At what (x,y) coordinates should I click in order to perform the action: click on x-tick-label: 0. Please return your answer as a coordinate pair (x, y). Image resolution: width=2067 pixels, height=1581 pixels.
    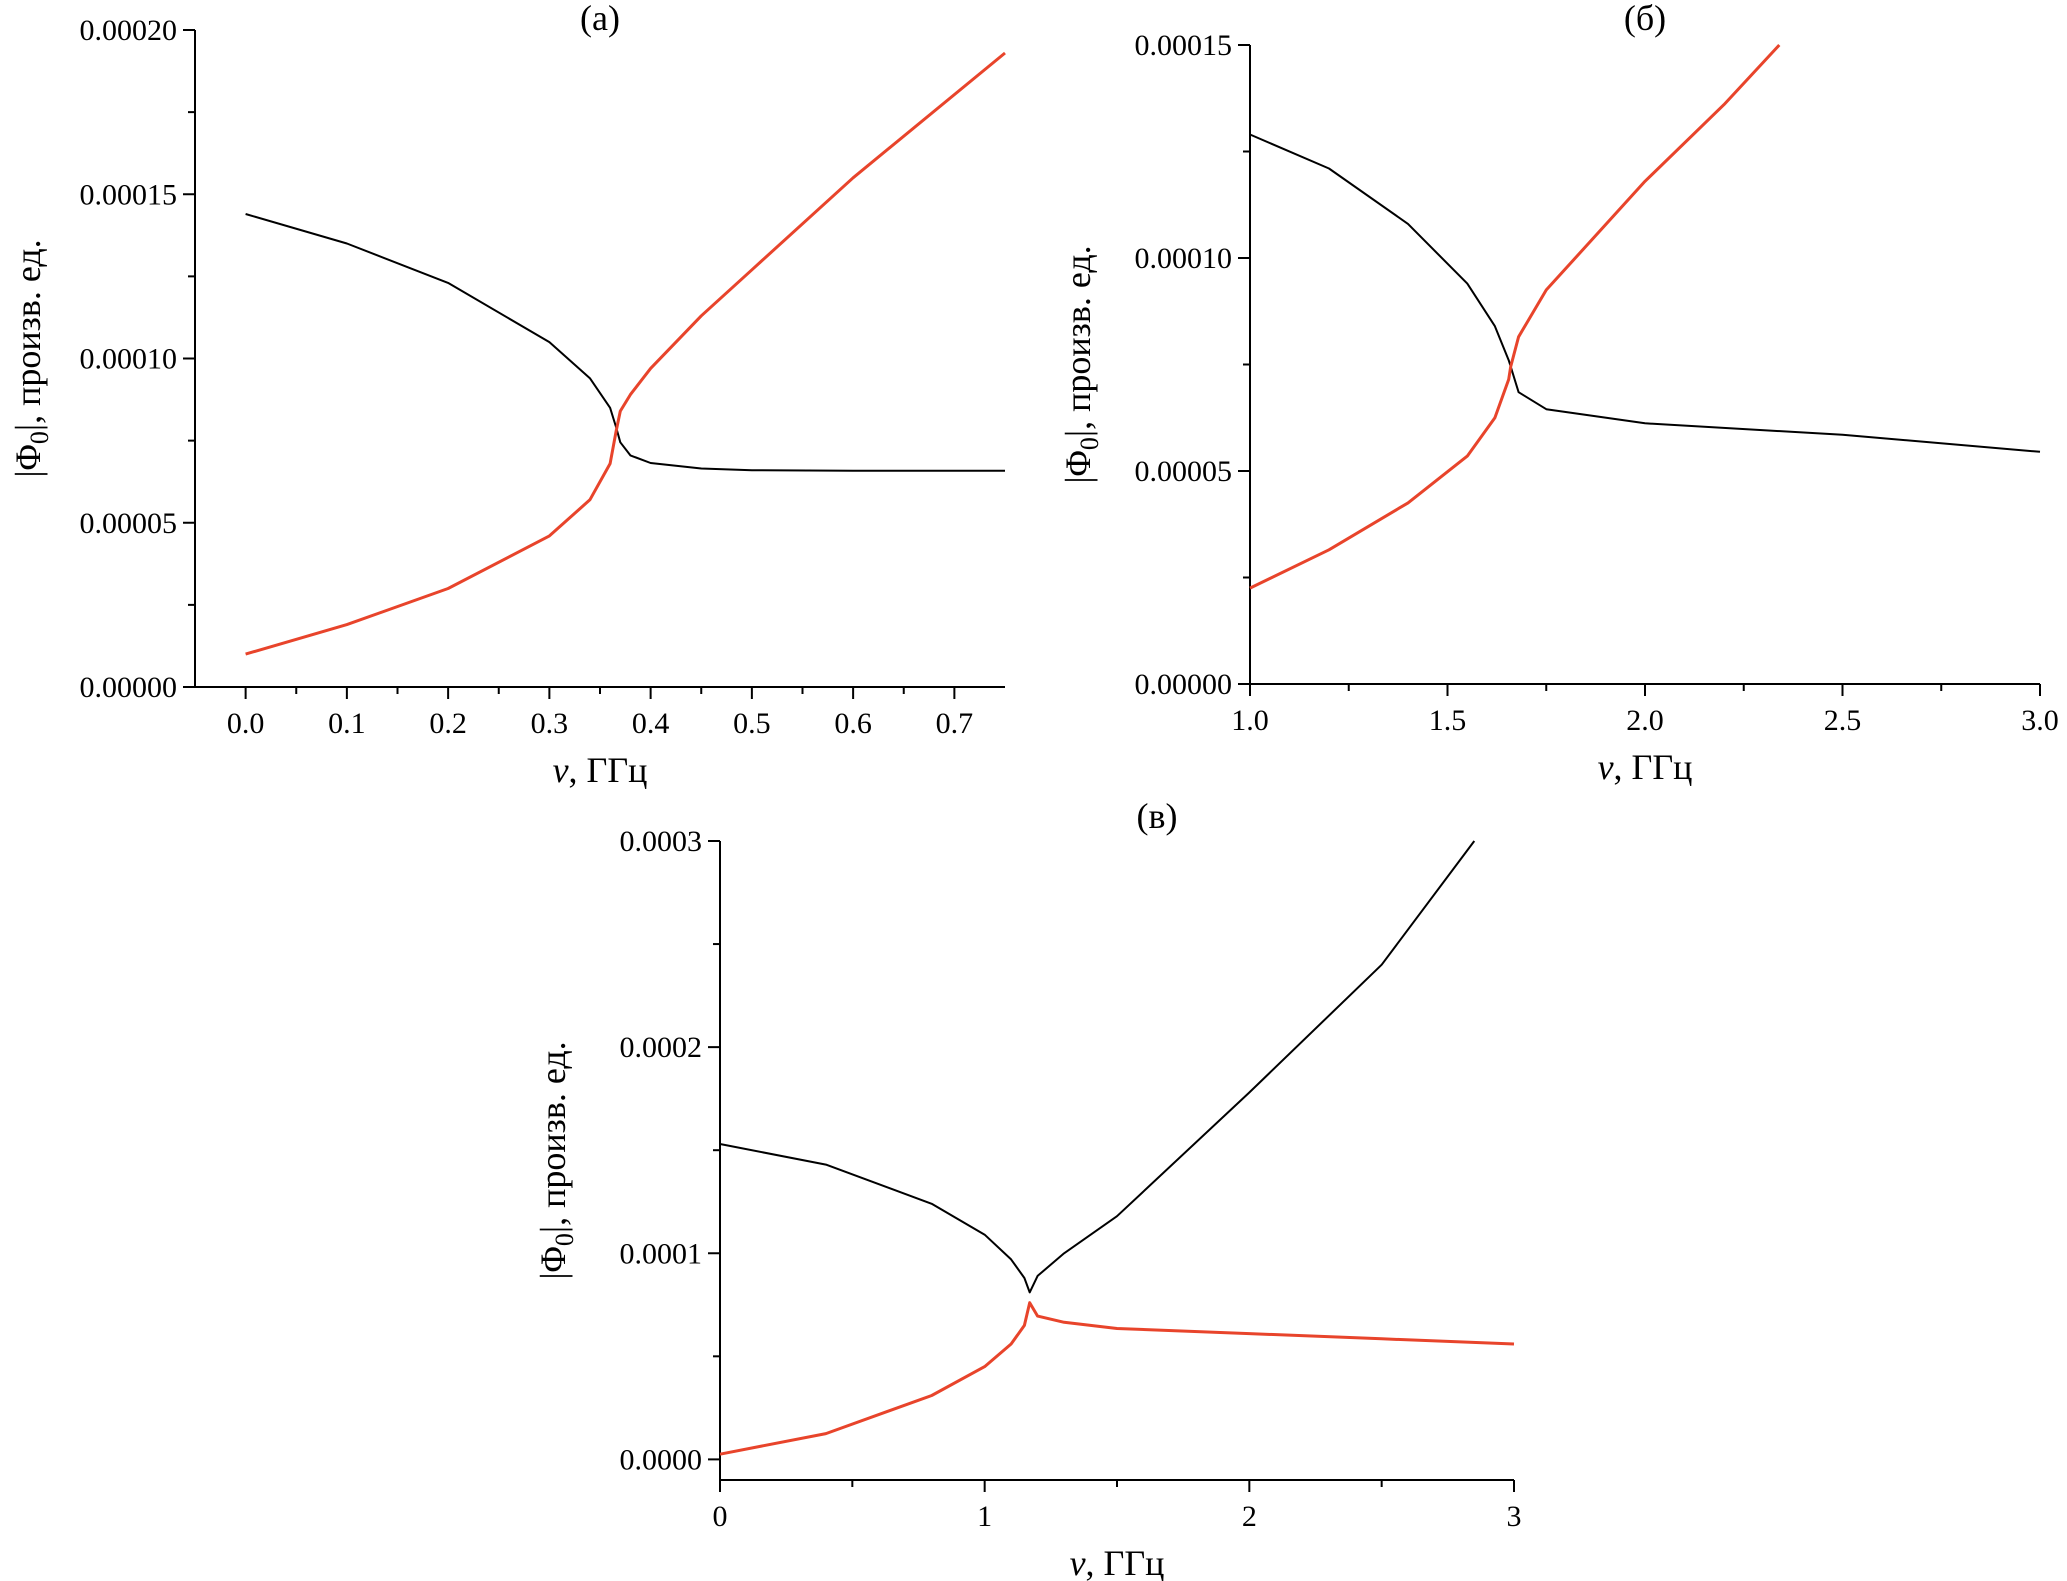
    Looking at the image, I should click on (720, 1516).